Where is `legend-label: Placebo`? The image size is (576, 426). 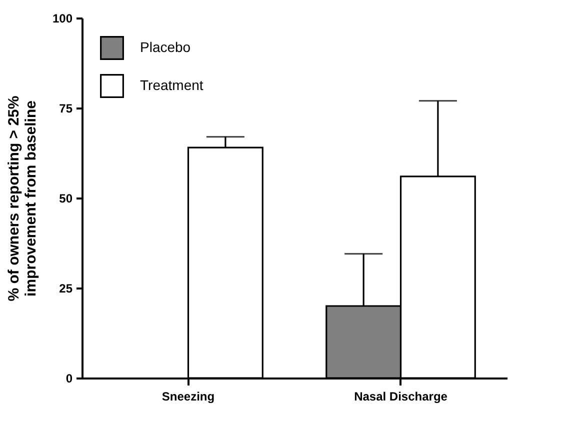 legend-label: Placebo is located at coordinates (165, 47).